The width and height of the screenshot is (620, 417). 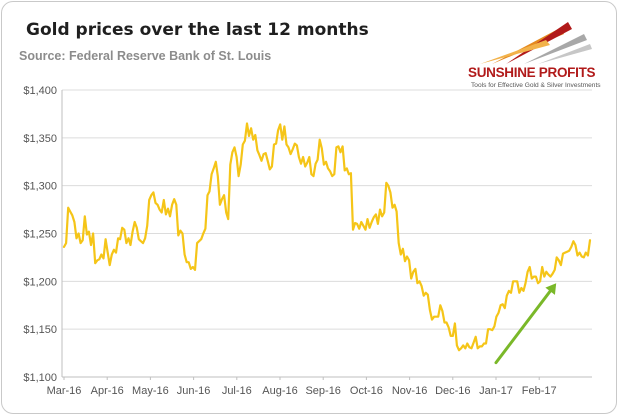 I want to click on logo-name: SUNSHINE PROFITS, so click(x=532, y=72).